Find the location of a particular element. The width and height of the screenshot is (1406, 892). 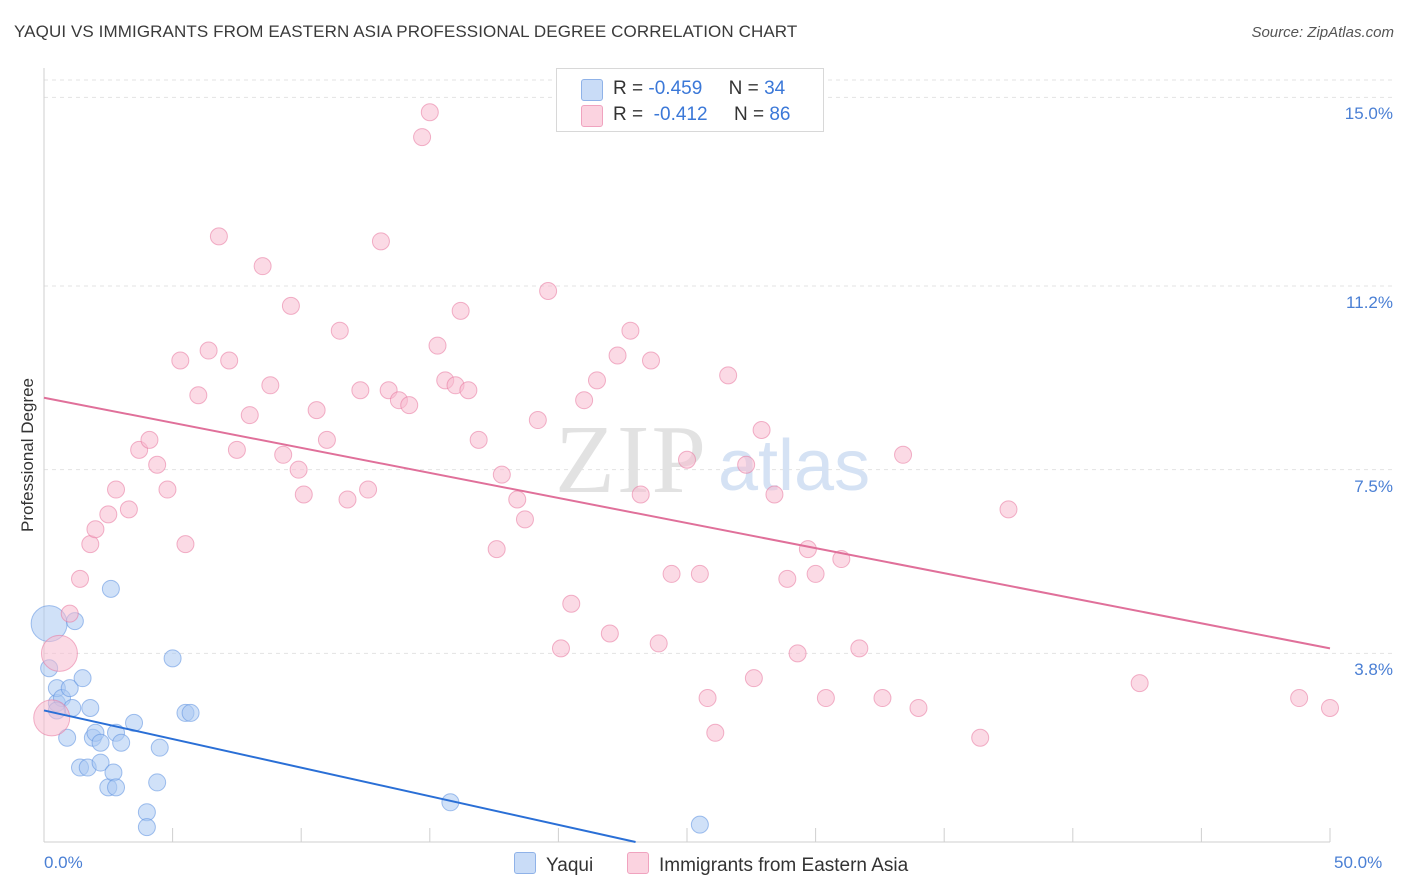

bottom-legend-swatch-immigrants is located at coordinates (638, 863).